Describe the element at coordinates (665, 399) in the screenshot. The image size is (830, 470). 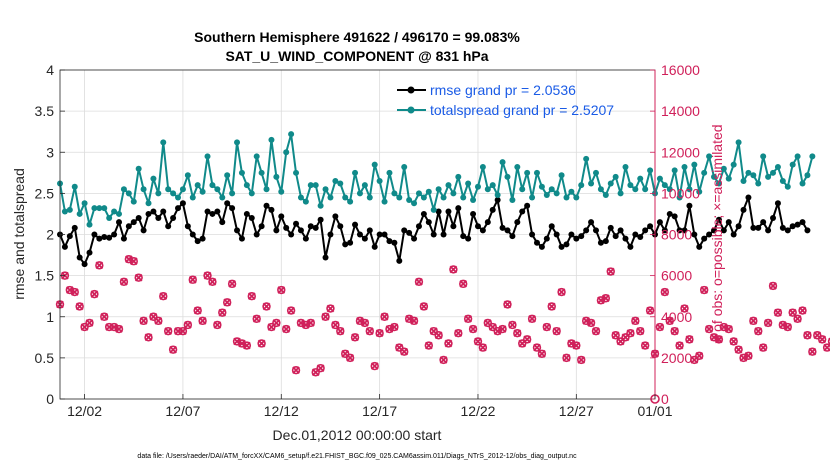
I see `y-tick-label-right: 0` at that location.